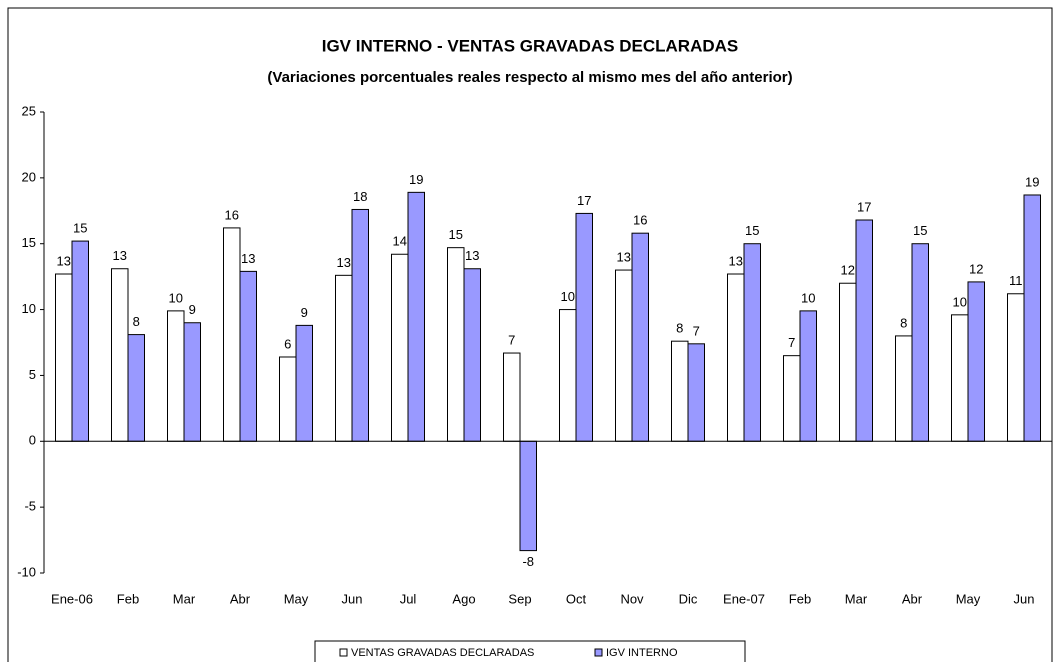 The width and height of the screenshot is (1060, 662). I want to click on chart-title: IGV INTERNO - VENTAS GRAVADAS DECLARADAS, so click(530, 45).